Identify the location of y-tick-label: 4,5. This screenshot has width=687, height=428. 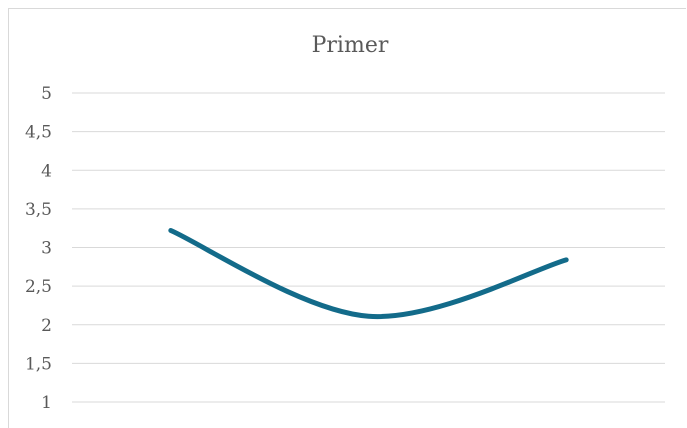
(38, 133).